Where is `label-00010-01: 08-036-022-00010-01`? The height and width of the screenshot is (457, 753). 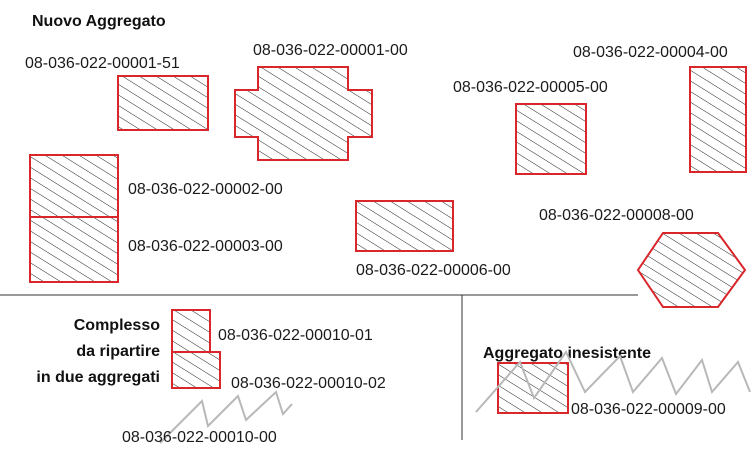 label-00010-01: 08-036-022-00010-01 is located at coordinates (295, 335).